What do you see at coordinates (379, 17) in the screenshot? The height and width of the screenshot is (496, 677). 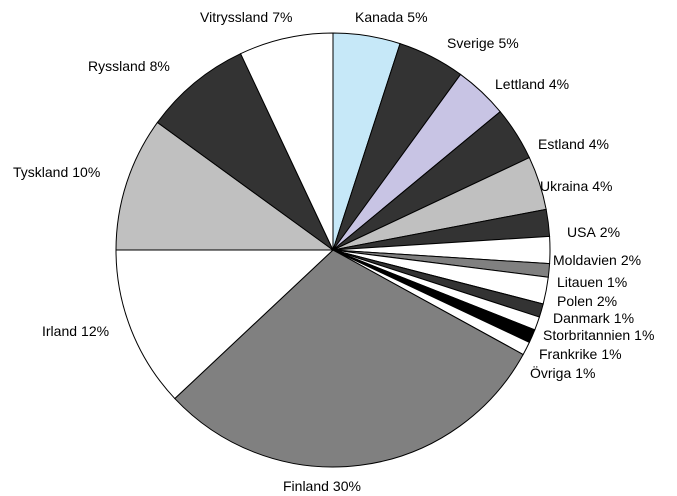 I see `category-name: Kanada` at bounding box center [379, 17].